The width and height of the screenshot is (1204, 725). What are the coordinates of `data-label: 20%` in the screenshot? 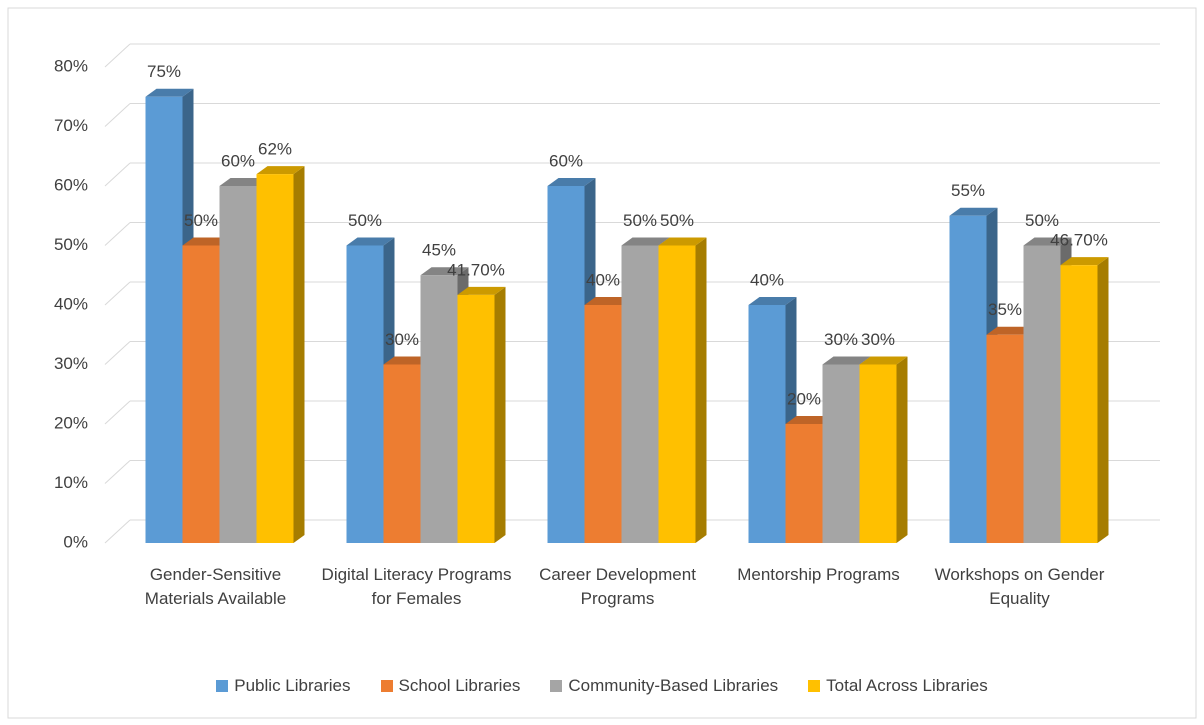 It's located at (804, 398).